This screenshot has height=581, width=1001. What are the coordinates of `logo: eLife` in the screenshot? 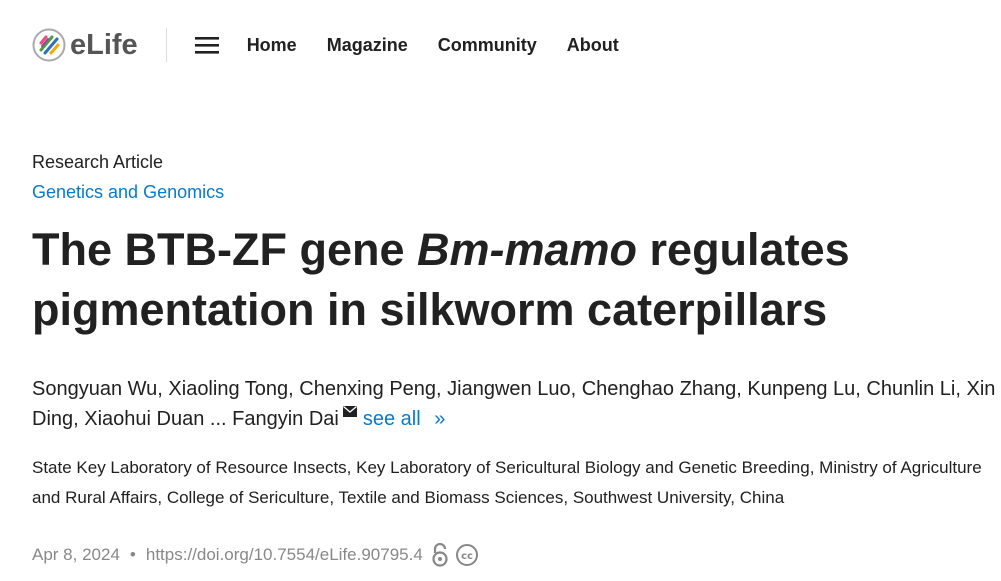 It's located at (85, 45).